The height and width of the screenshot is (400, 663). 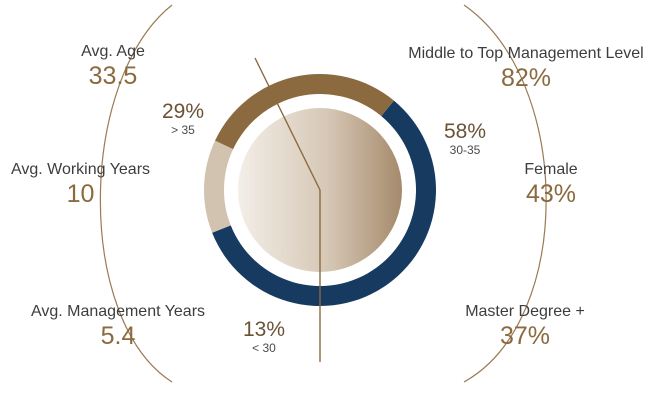 I want to click on stat-label: Avg. Working Years, so click(x=80, y=169).